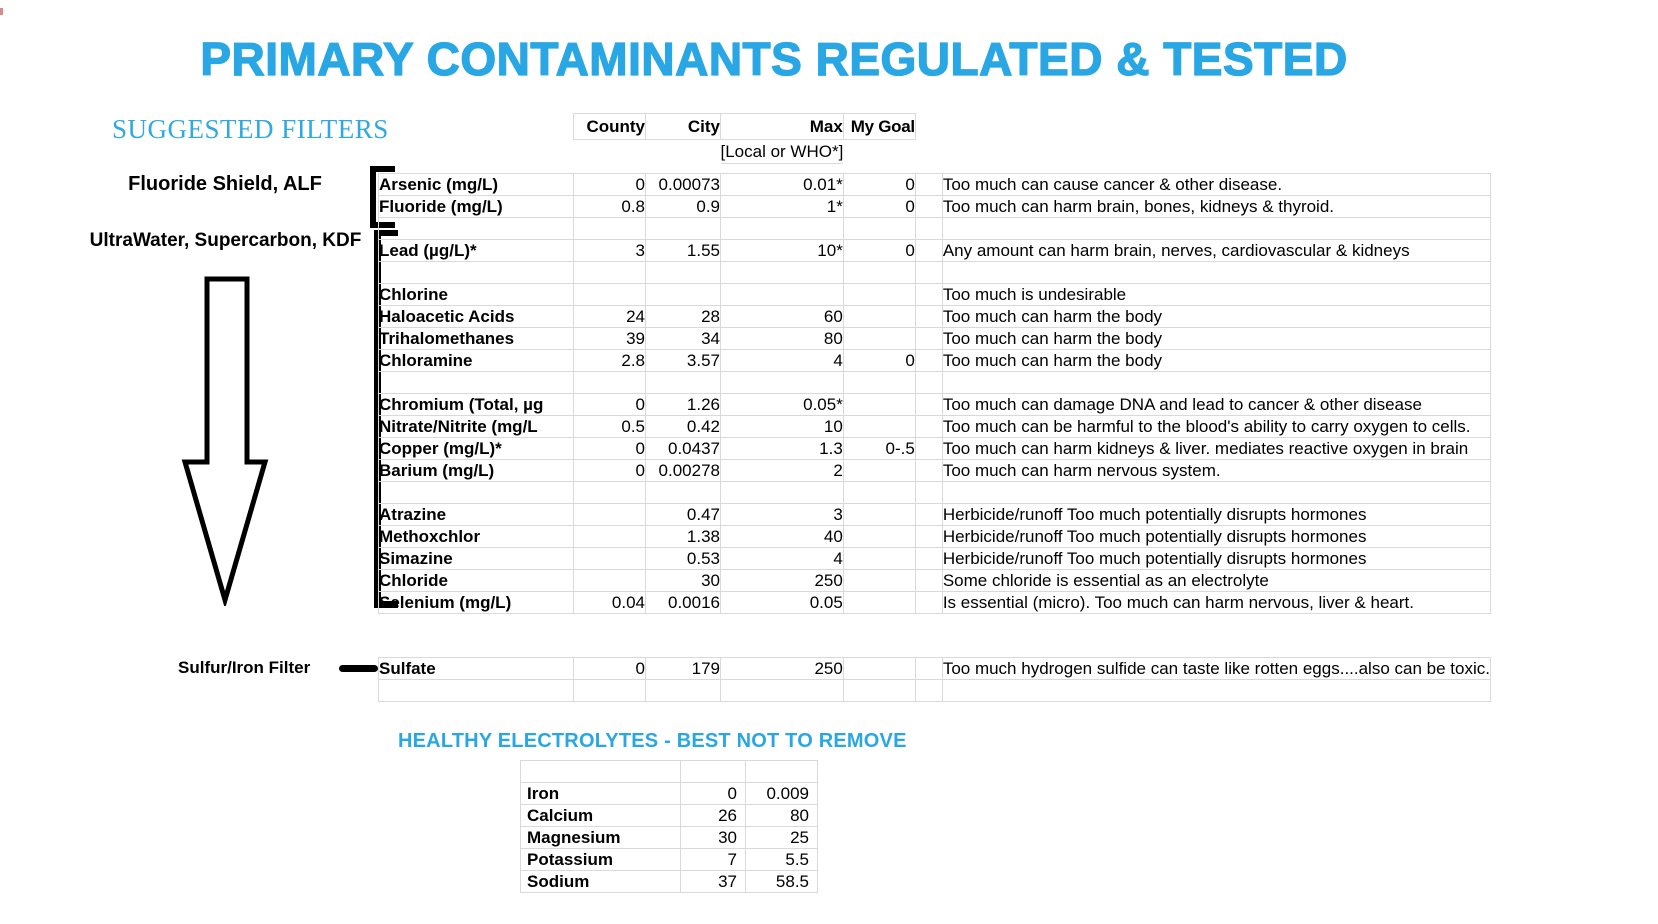 This screenshot has width=1658, height=924. What do you see at coordinates (476, 536) in the screenshot?
I see `row-label: Methoxchlor` at bounding box center [476, 536].